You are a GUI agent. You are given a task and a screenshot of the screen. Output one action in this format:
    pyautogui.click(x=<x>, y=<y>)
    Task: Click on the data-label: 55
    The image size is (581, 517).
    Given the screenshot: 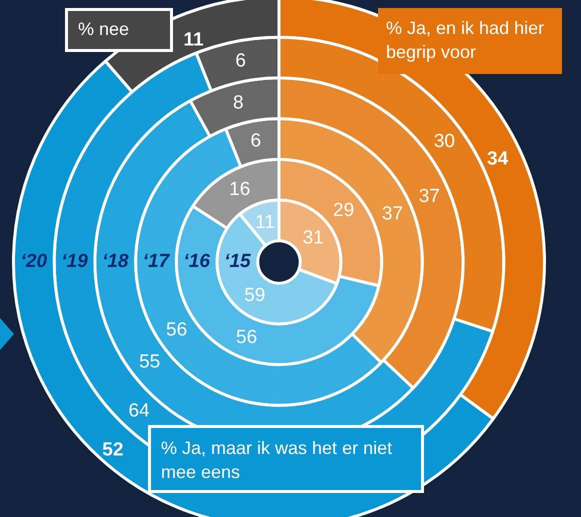 What is the action you would take?
    pyautogui.click(x=149, y=362)
    